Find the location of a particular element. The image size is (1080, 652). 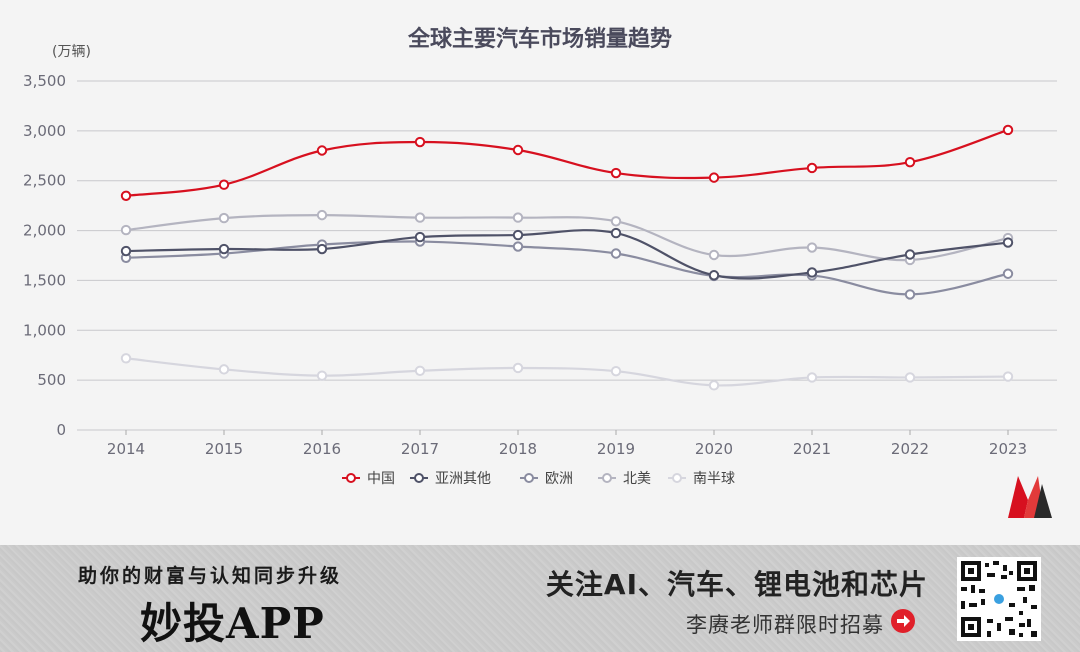

legend-label: 欧洲 is located at coordinates (559, 479).